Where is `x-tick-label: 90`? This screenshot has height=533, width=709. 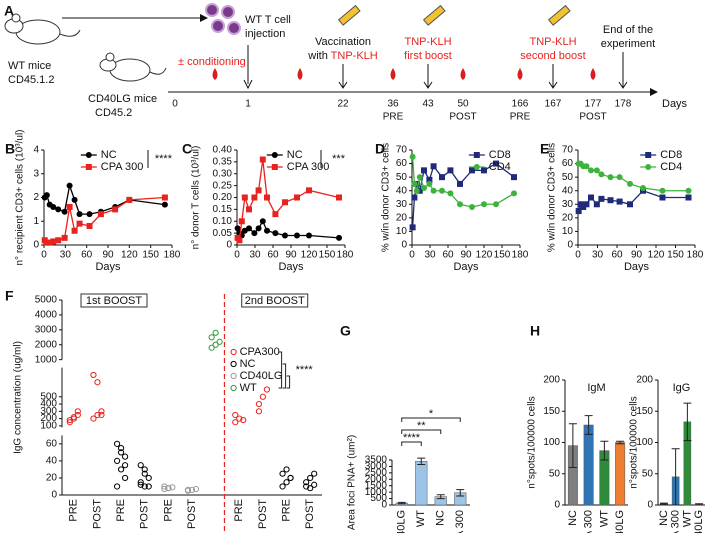
x-tick-label: 90 is located at coordinates (291, 255).